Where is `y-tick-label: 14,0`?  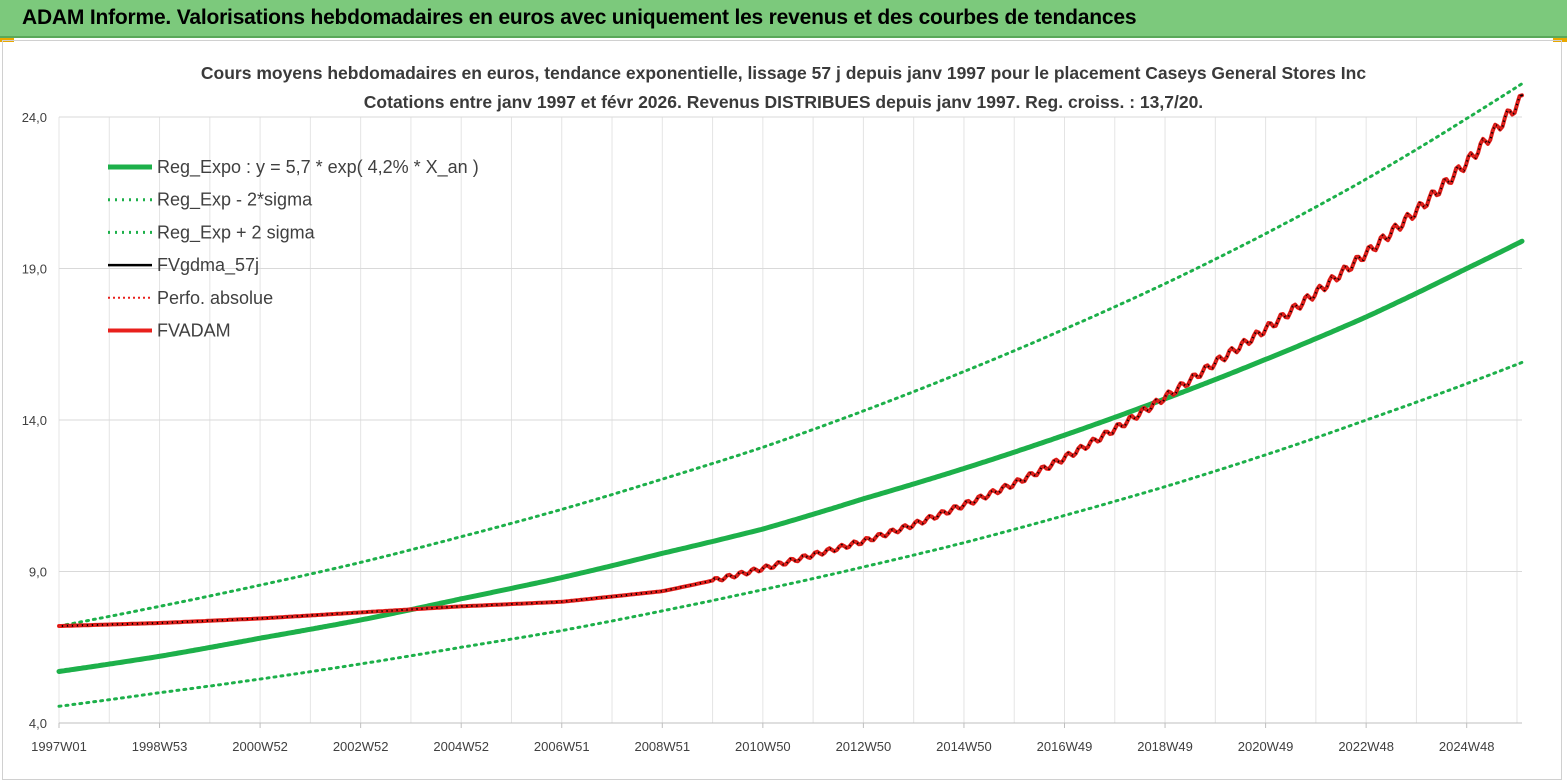 y-tick-label: 14,0 is located at coordinates (34, 420).